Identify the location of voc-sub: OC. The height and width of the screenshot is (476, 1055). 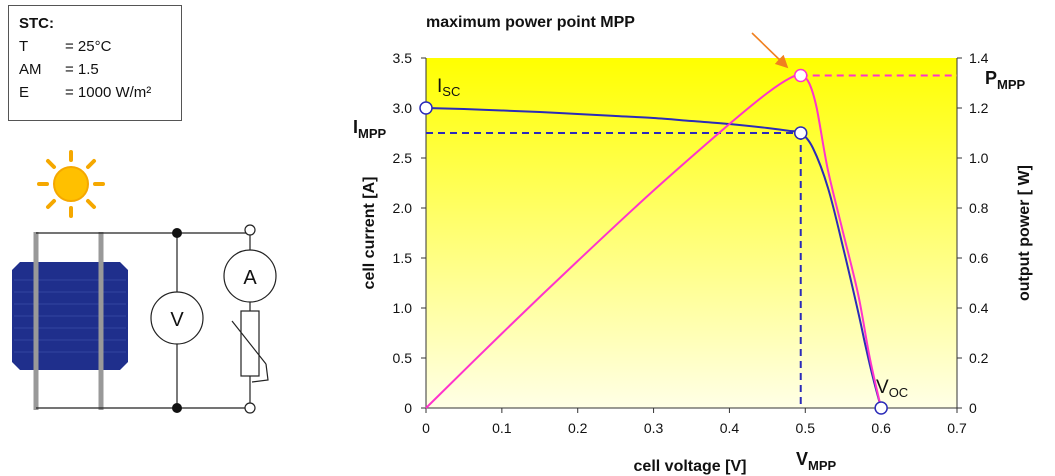
(899, 392).